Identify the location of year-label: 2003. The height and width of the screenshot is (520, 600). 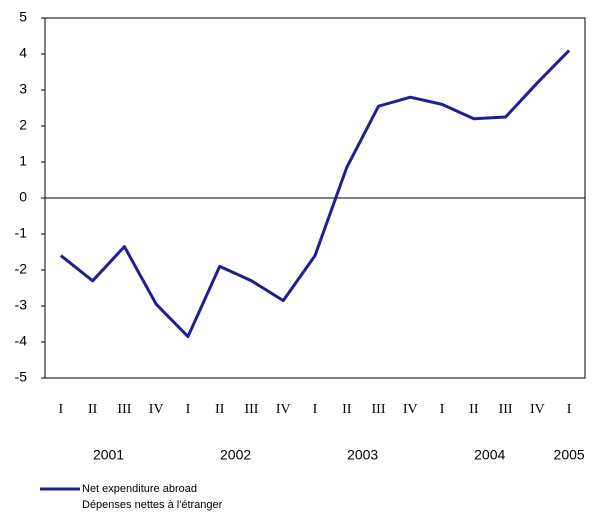
(362, 455).